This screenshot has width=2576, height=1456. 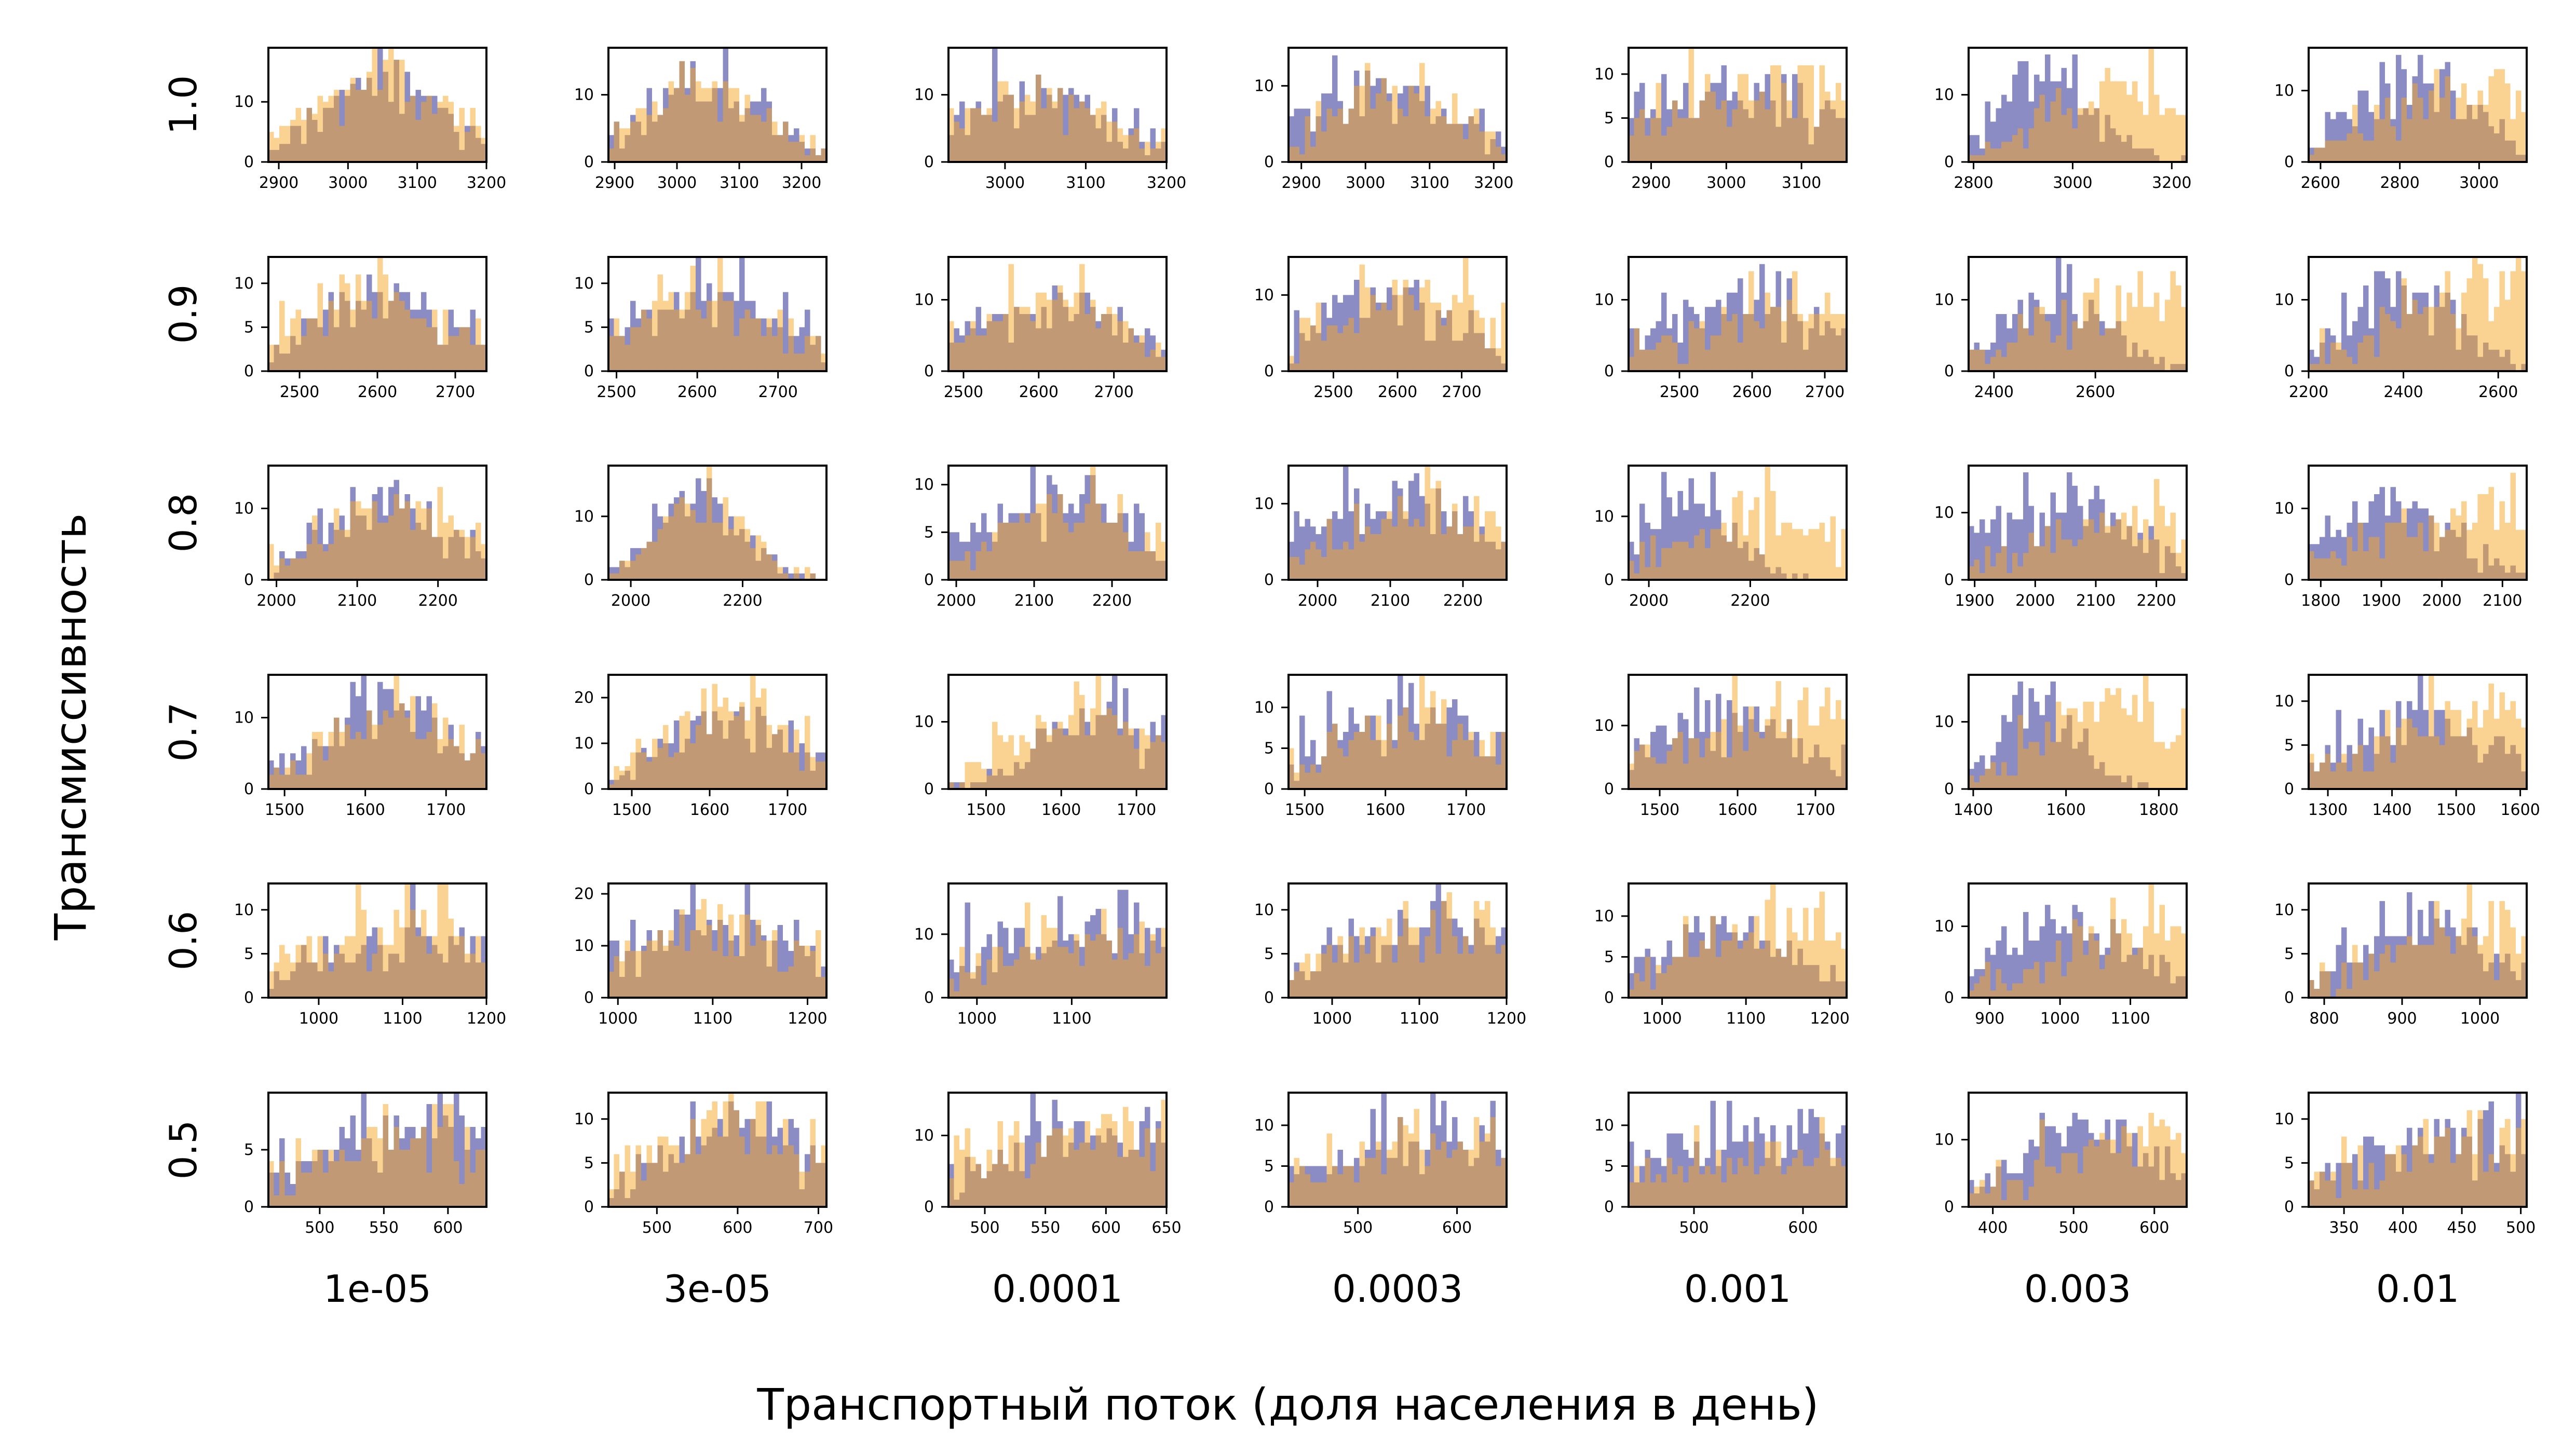 I want to click on x-tick-label: 350, so click(x=2343, y=1228).